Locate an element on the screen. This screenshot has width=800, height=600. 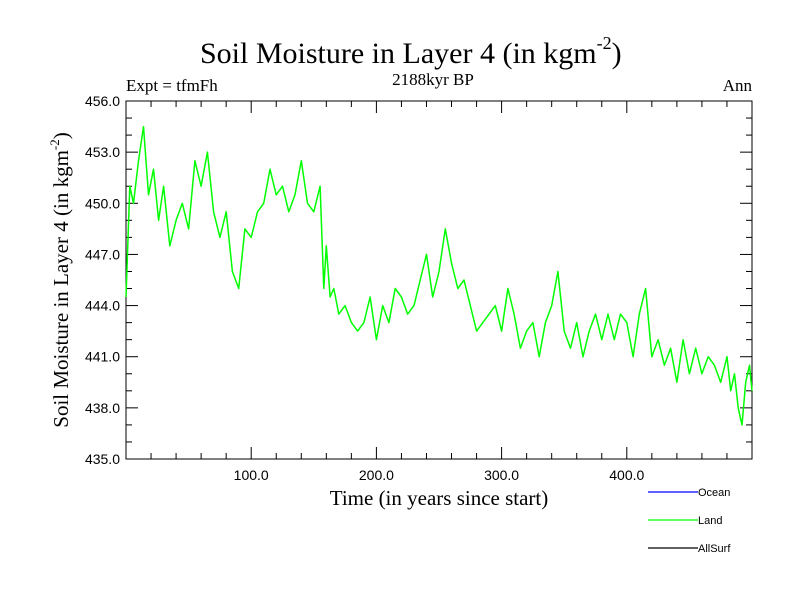
x-tick-label: 200.0 is located at coordinates (376, 475).